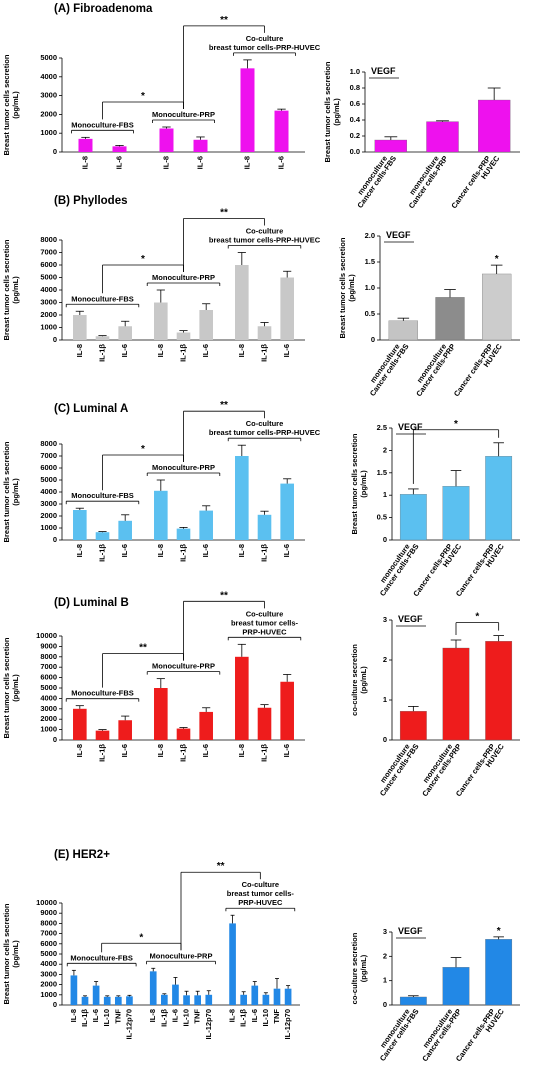 The image size is (550, 1071). Describe the element at coordinates (91, 409) in the screenshot. I see `chart-title: (C) Luminal A` at that location.